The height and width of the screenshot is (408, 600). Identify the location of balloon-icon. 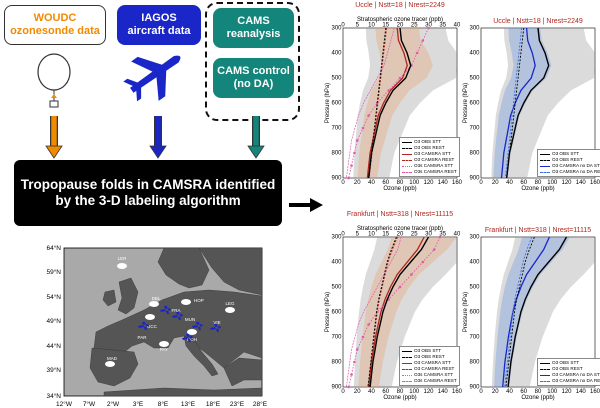
(54, 80).